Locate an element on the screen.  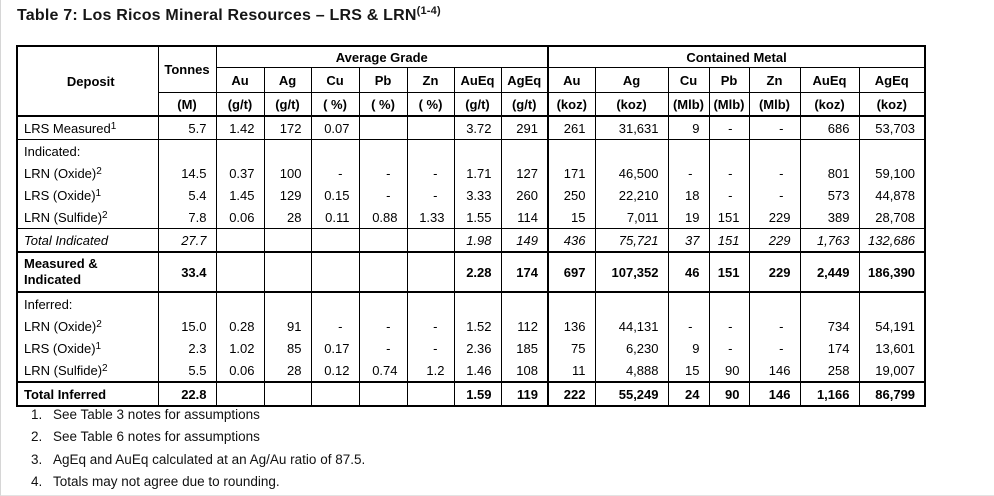
table-cell: 291 is located at coordinates (524, 128).